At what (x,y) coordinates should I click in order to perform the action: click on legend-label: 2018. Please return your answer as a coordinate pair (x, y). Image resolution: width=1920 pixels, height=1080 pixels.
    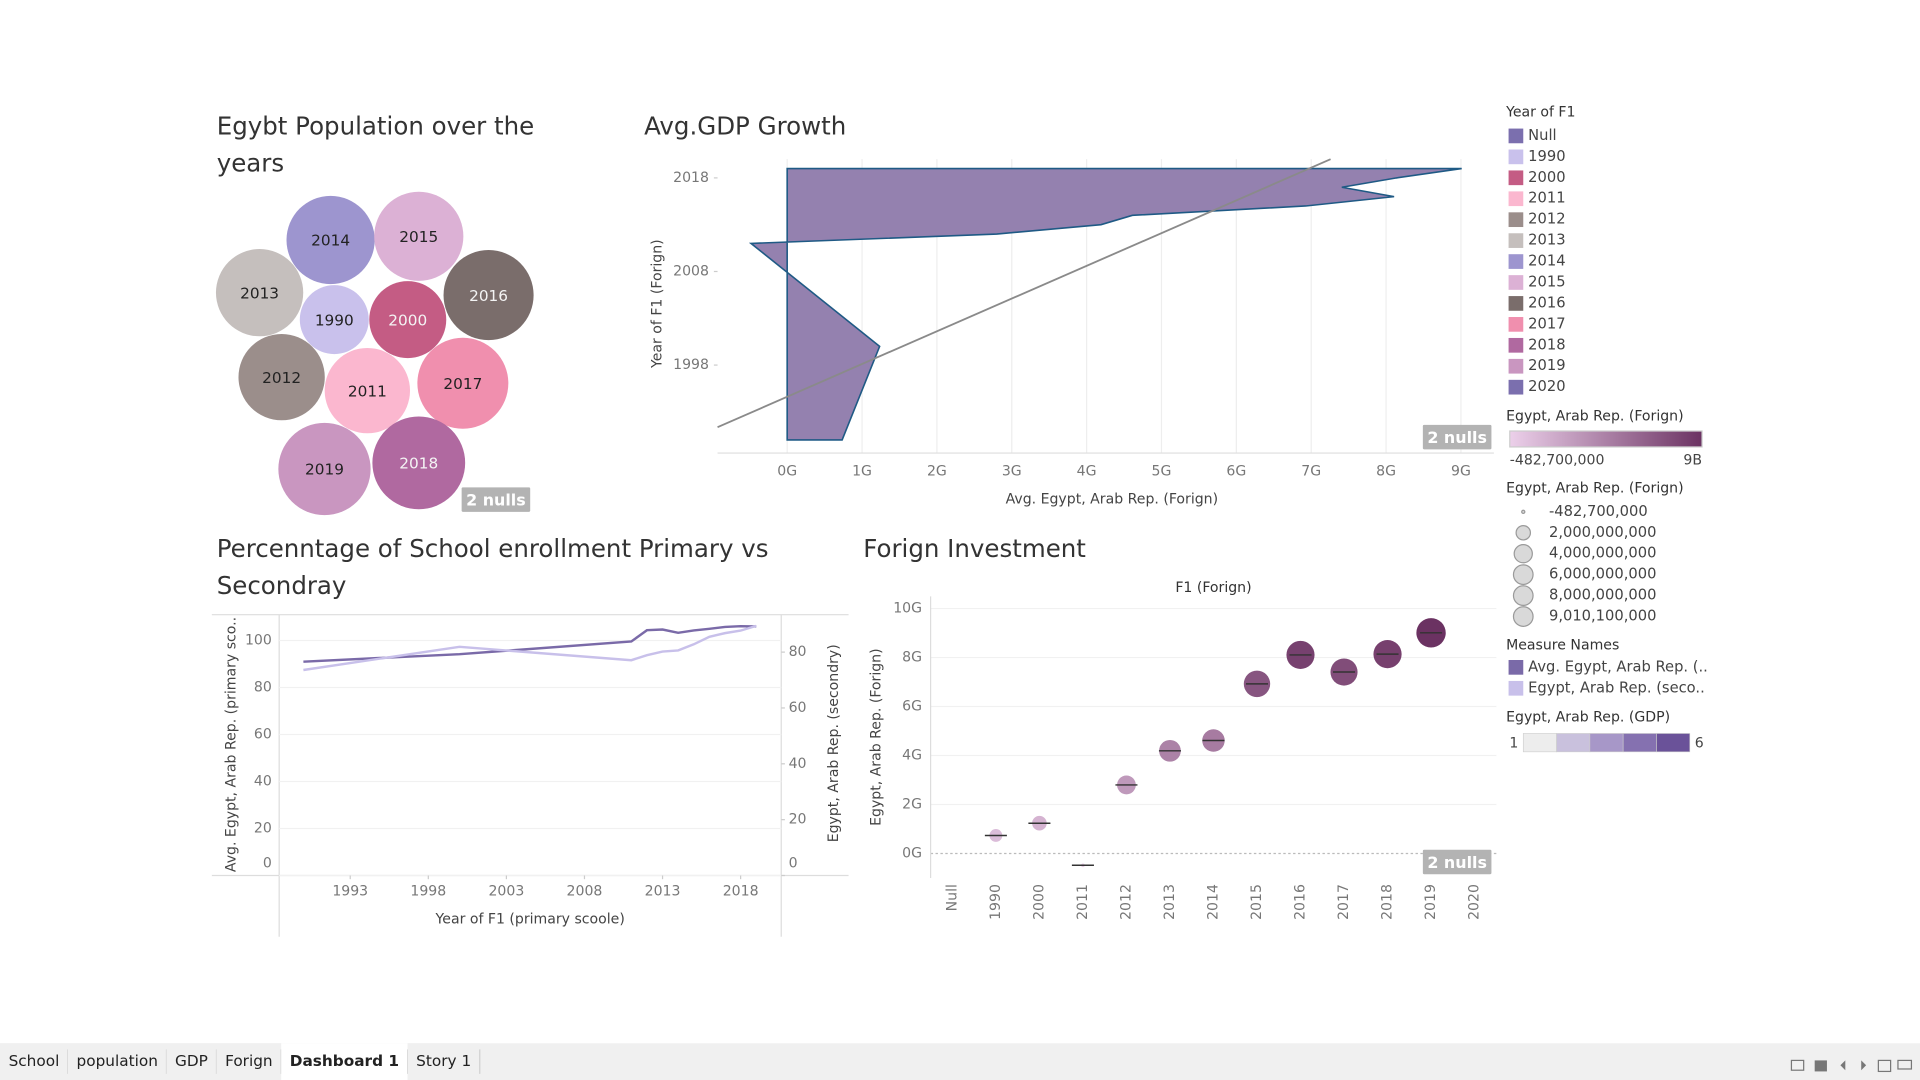
    Looking at the image, I should click on (1546, 344).